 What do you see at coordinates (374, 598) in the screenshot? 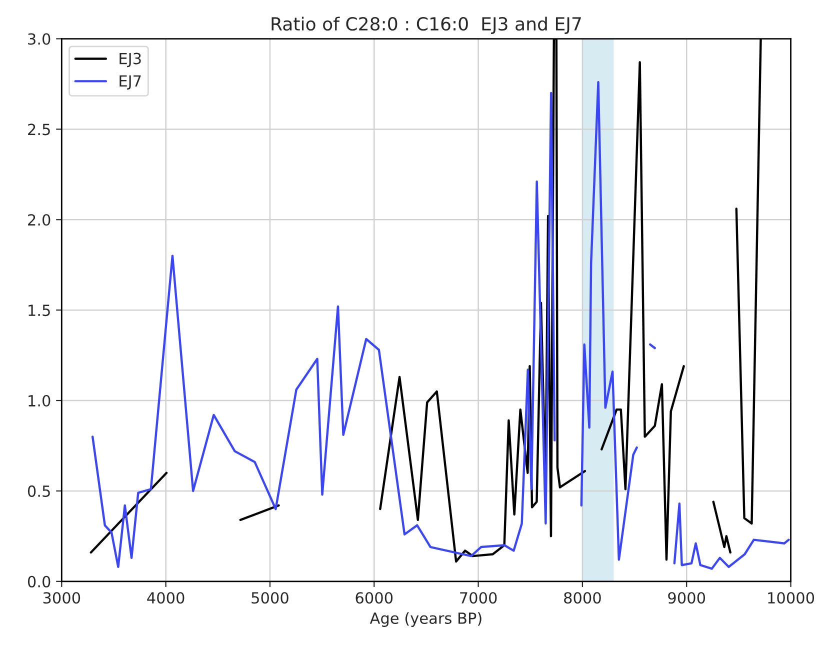
I see `x-tick-label: 6000` at bounding box center [374, 598].